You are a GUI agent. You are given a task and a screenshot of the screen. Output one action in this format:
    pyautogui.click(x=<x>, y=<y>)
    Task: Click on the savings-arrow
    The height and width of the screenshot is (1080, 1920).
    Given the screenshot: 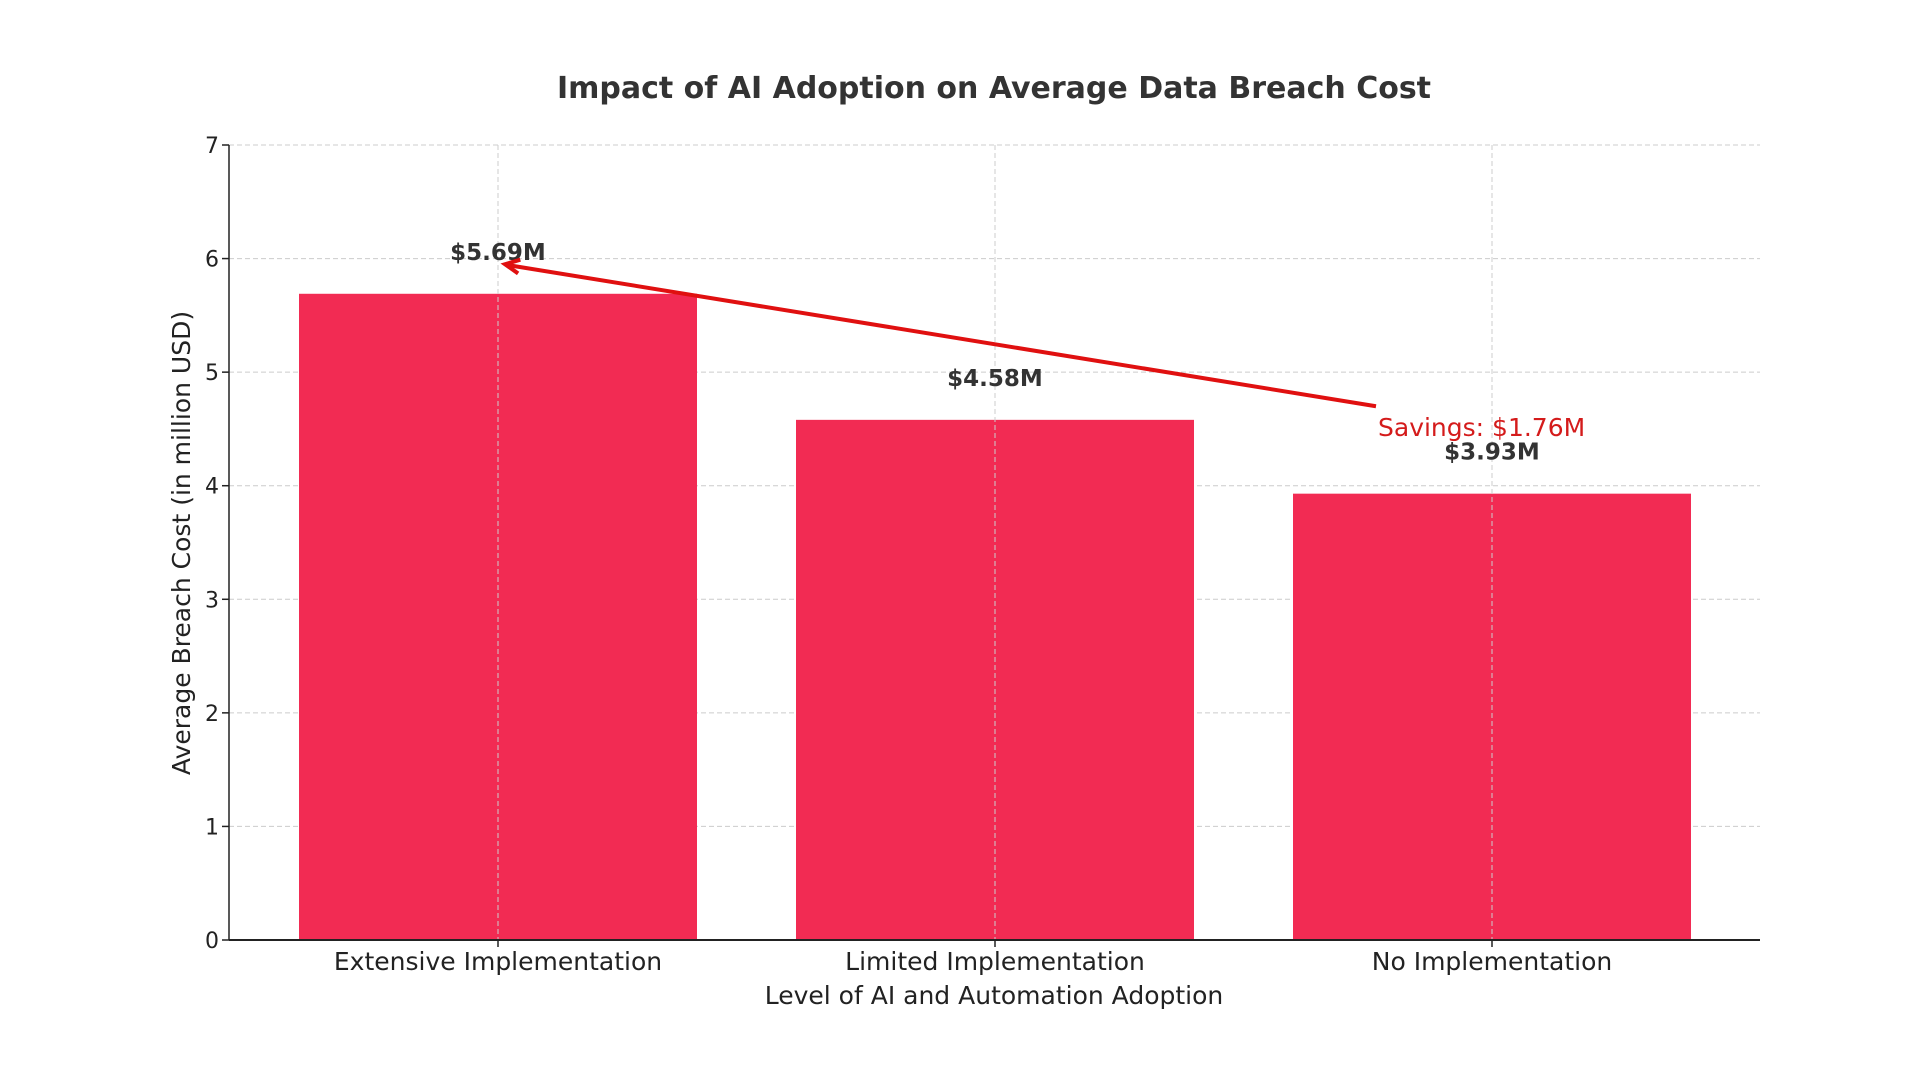 What is the action you would take?
    pyautogui.click(x=942, y=336)
    